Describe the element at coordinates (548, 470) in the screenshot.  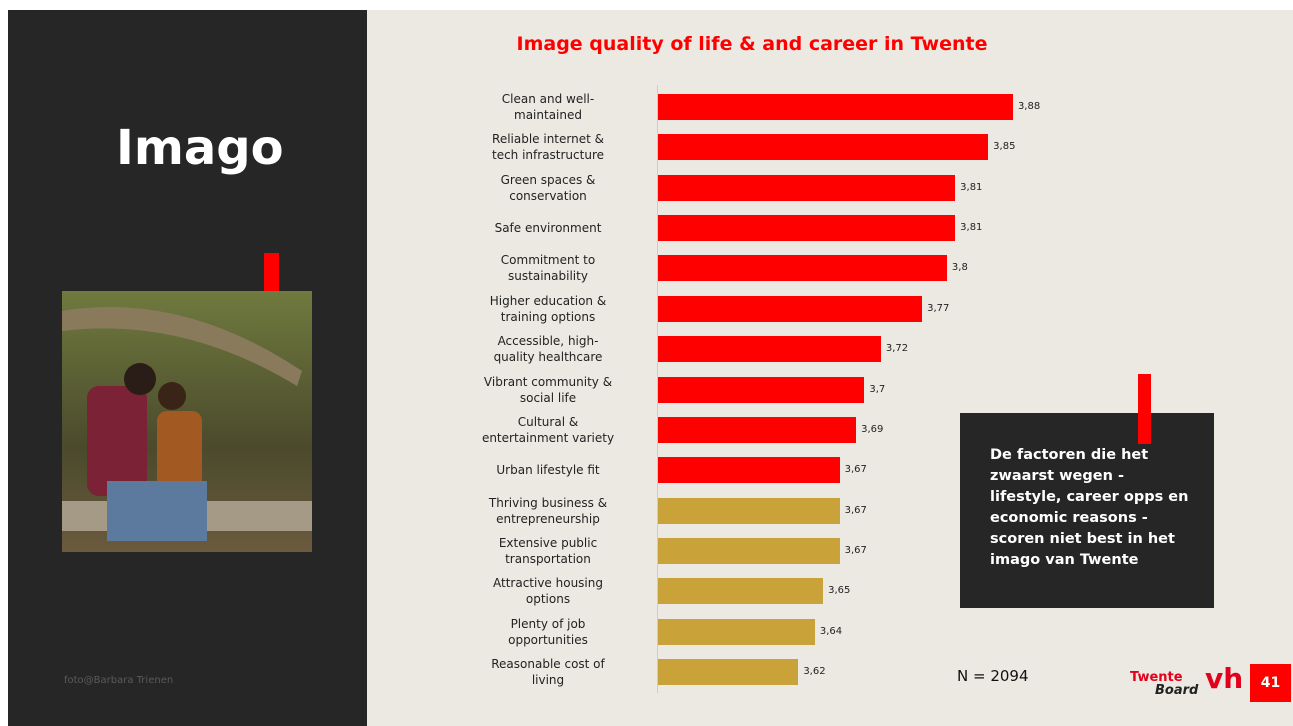
I see `x-tick-label: Urban lifestyle fit` at that location.